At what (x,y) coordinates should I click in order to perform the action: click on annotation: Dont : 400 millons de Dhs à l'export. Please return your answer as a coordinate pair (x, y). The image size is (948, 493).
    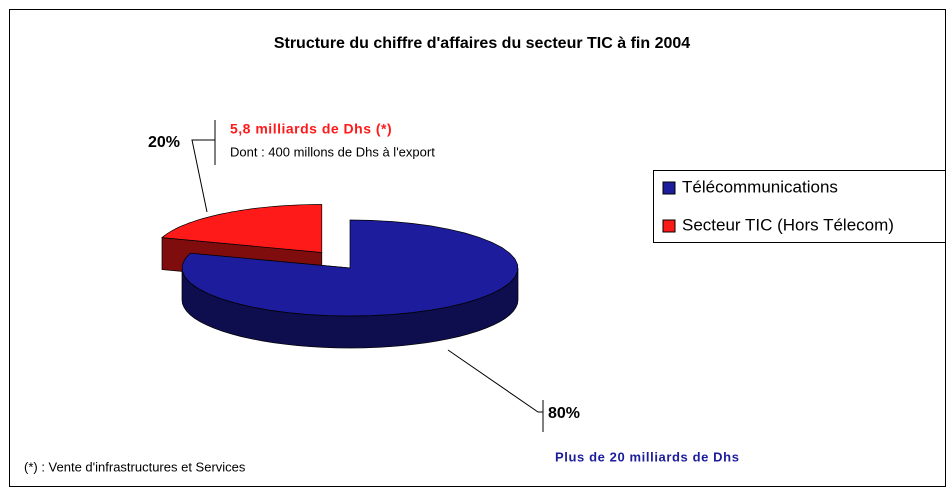
    Looking at the image, I should click on (332, 151).